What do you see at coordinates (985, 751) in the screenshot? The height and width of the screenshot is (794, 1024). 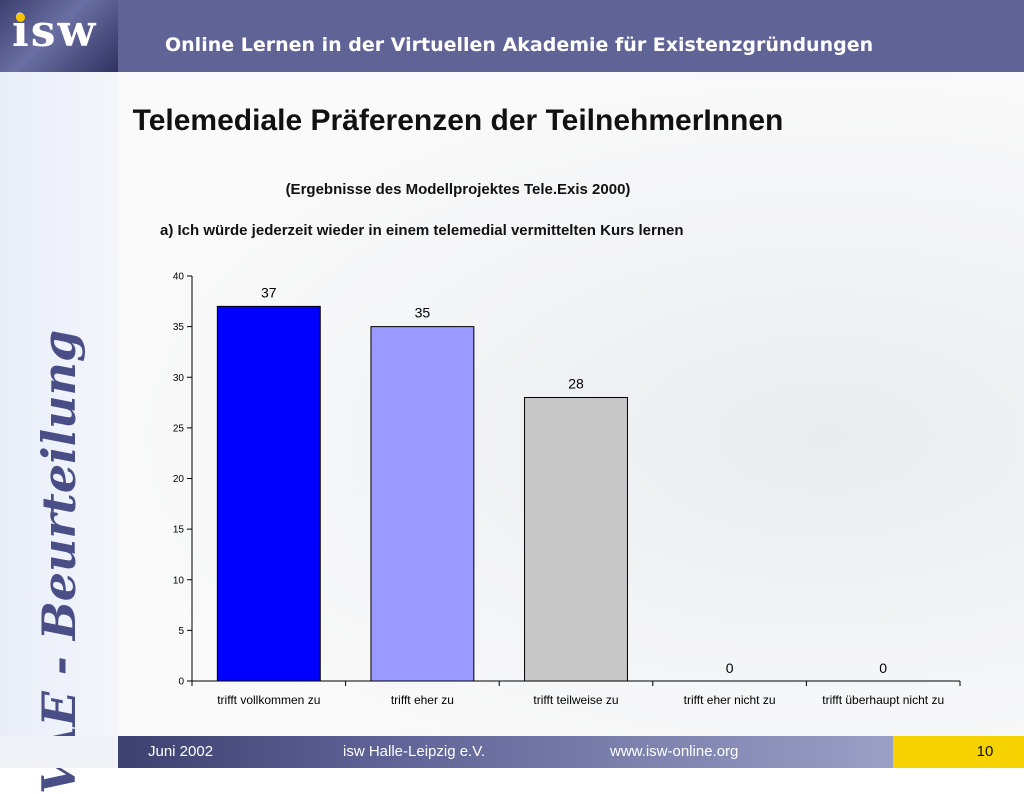 I see `footer-page-number: 10` at bounding box center [985, 751].